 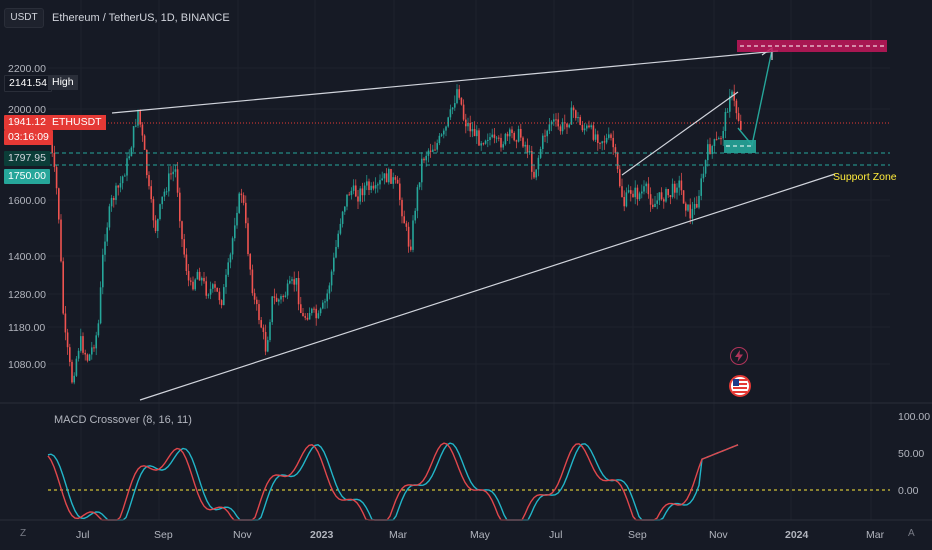 What do you see at coordinates (797, 535) in the screenshot?
I see `time-tick: 2024` at bounding box center [797, 535].